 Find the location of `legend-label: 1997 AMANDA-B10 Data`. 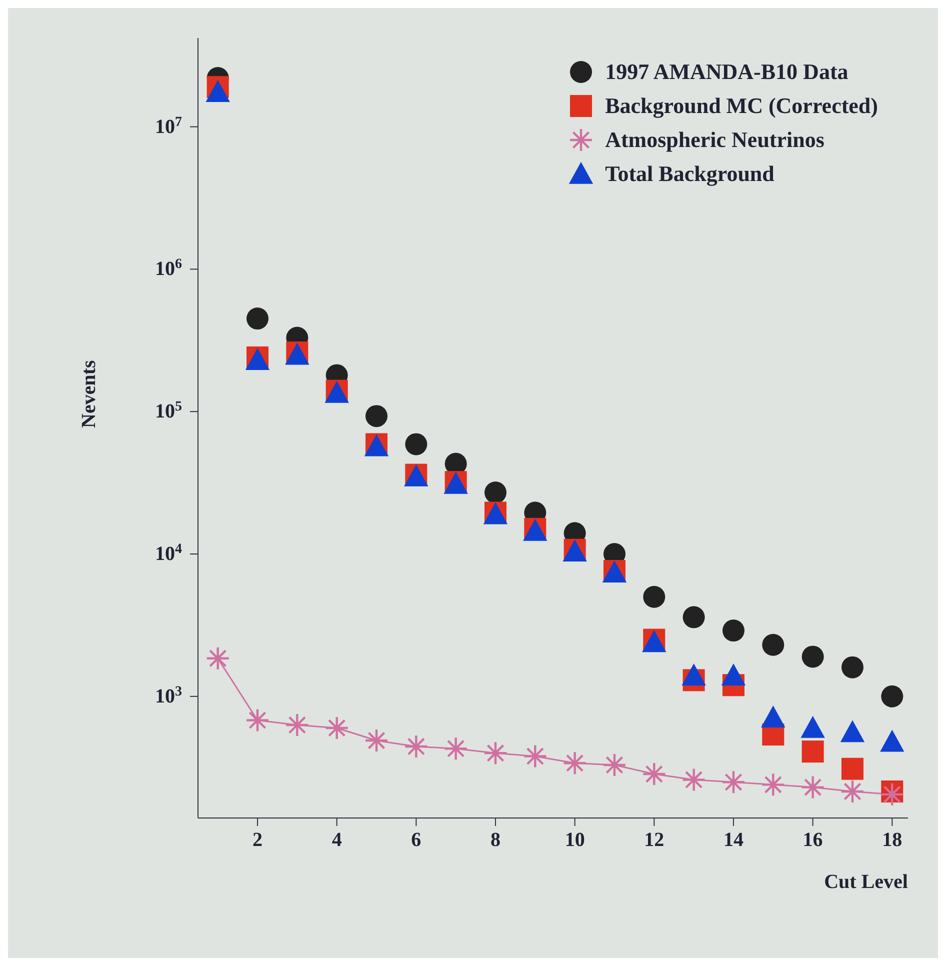

legend-label: 1997 AMANDA-B10 Data is located at coordinates (726, 72).